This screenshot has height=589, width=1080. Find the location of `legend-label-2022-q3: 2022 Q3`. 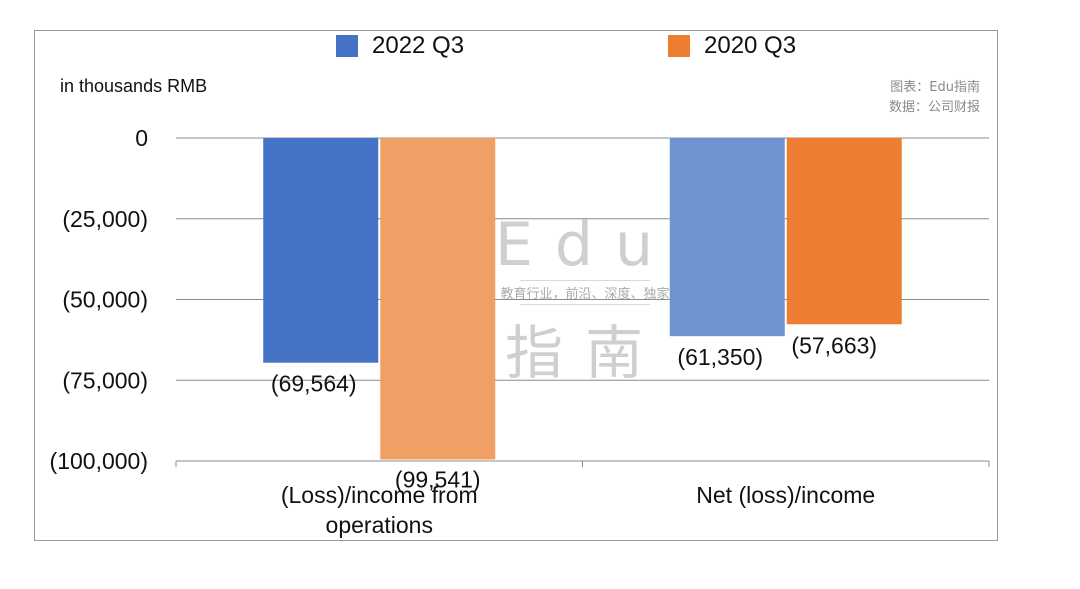

legend-label-2022-q3: 2022 Q3 is located at coordinates (418, 45).